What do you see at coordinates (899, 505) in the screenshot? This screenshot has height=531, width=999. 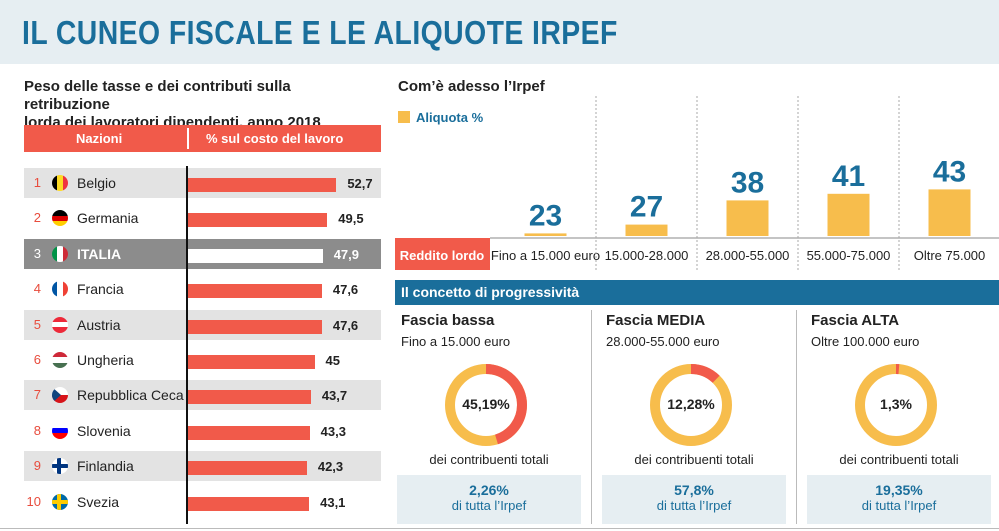 I see `irpef-share-label: di tutta l’Irpef` at bounding box center [899, 505].